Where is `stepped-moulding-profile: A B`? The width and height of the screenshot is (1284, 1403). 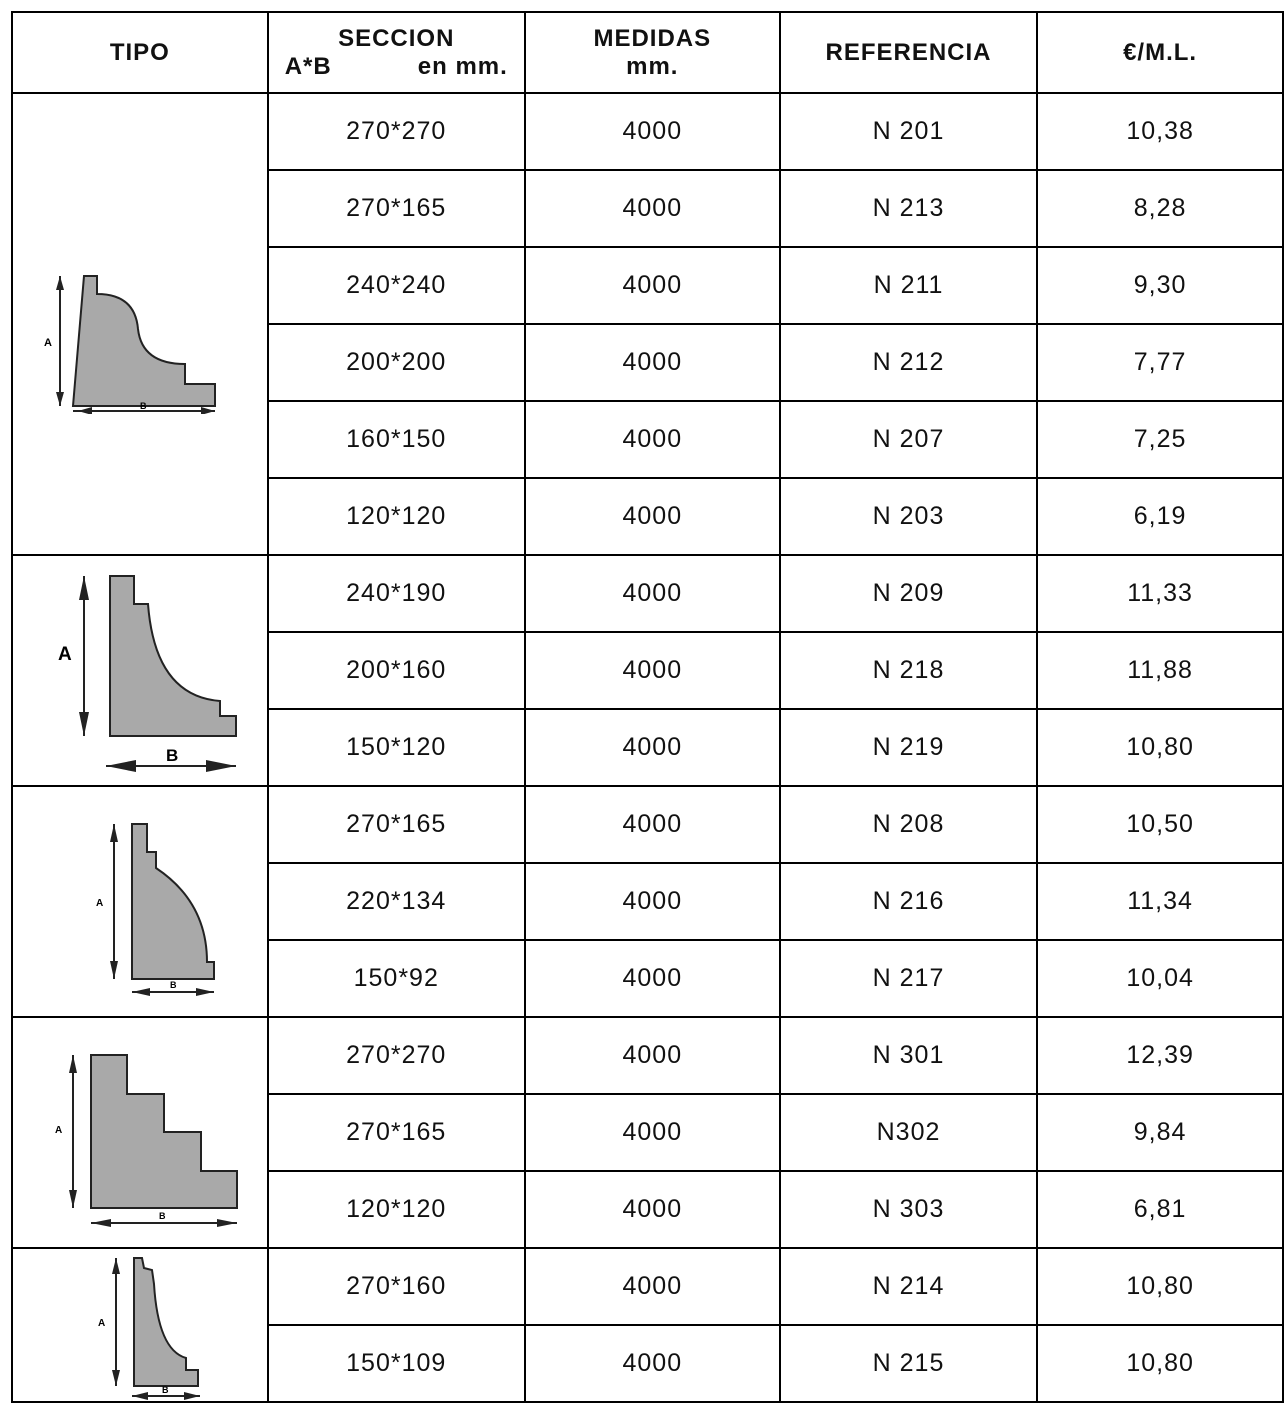 stepped-moulding-profile: A B is located at coordinates (140, 1132).